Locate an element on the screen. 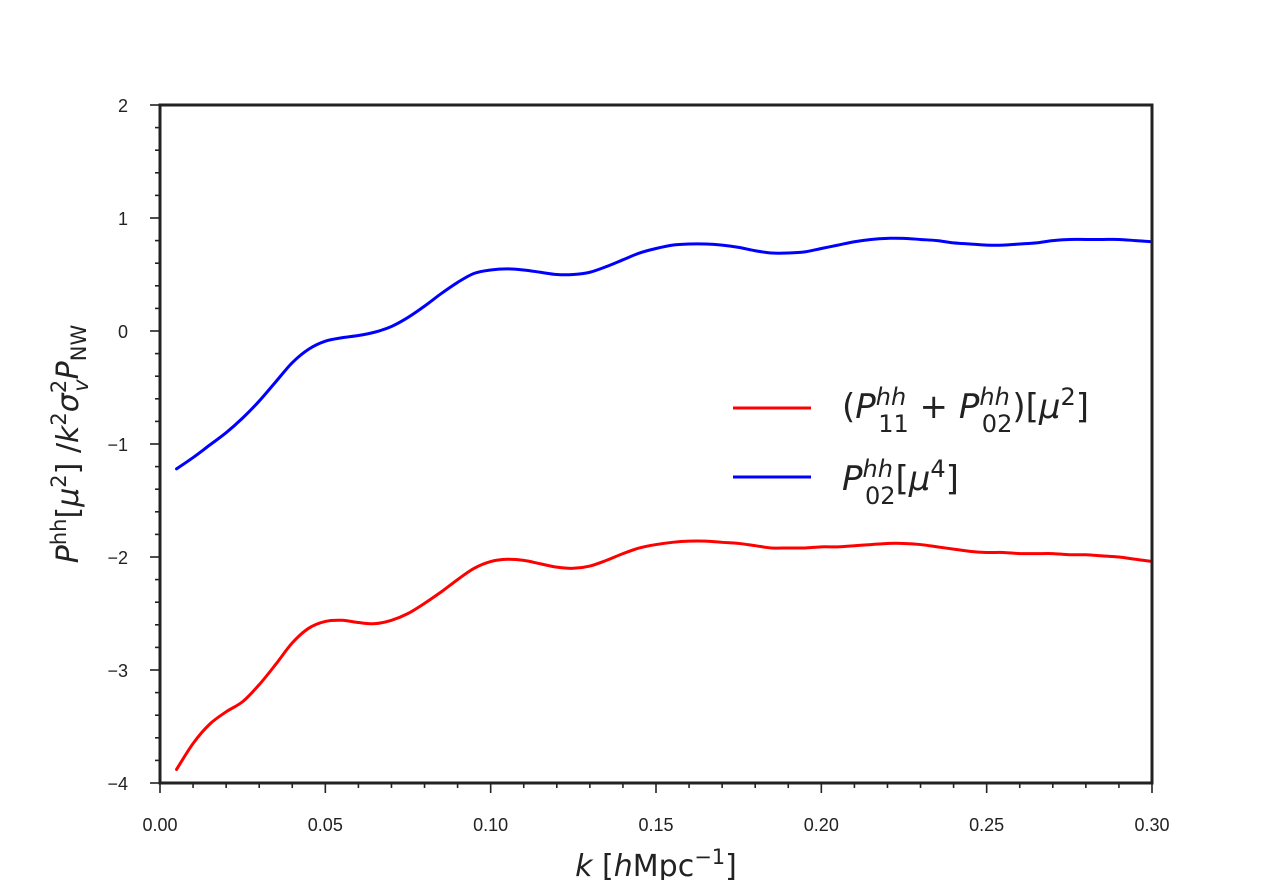 The width and height of the screenshot is (1280, 880). legend-label-series-2: Phh 02[μ4] is located at coordinates (900, 482).